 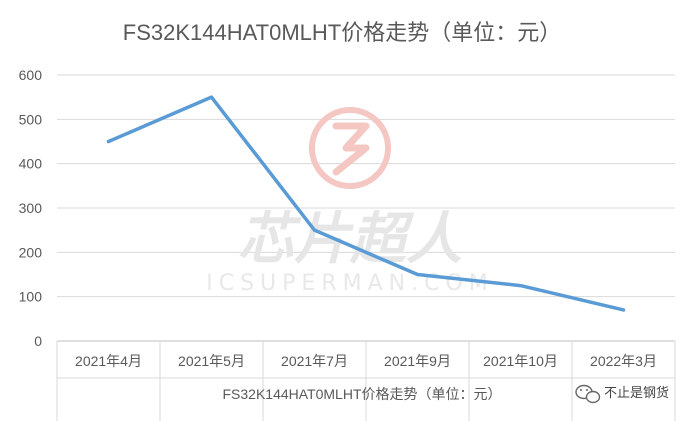 What do you see at coordinates (350, 148) in the screenshot?
I see `watermark-logo` at bounding box center [350, 148].